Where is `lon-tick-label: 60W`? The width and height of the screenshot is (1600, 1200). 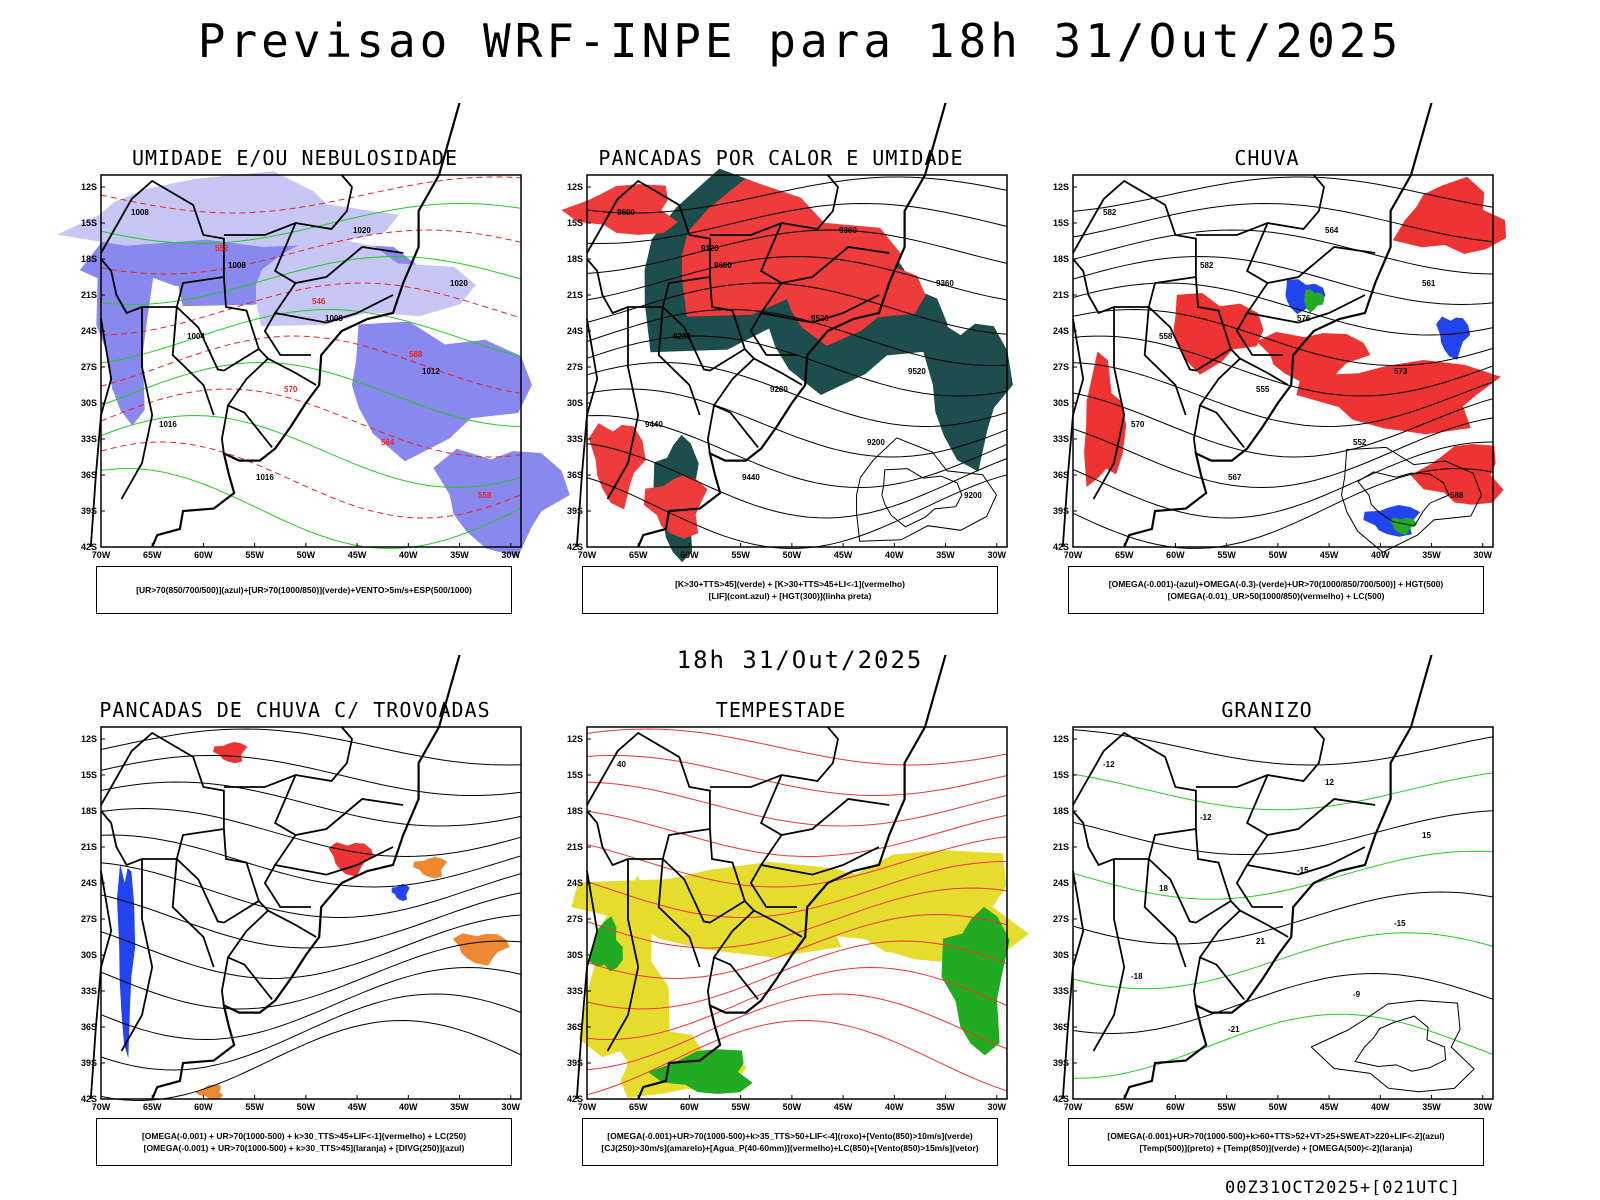
lon-tick-label: 60W is located at coordinates (1175, 1107).